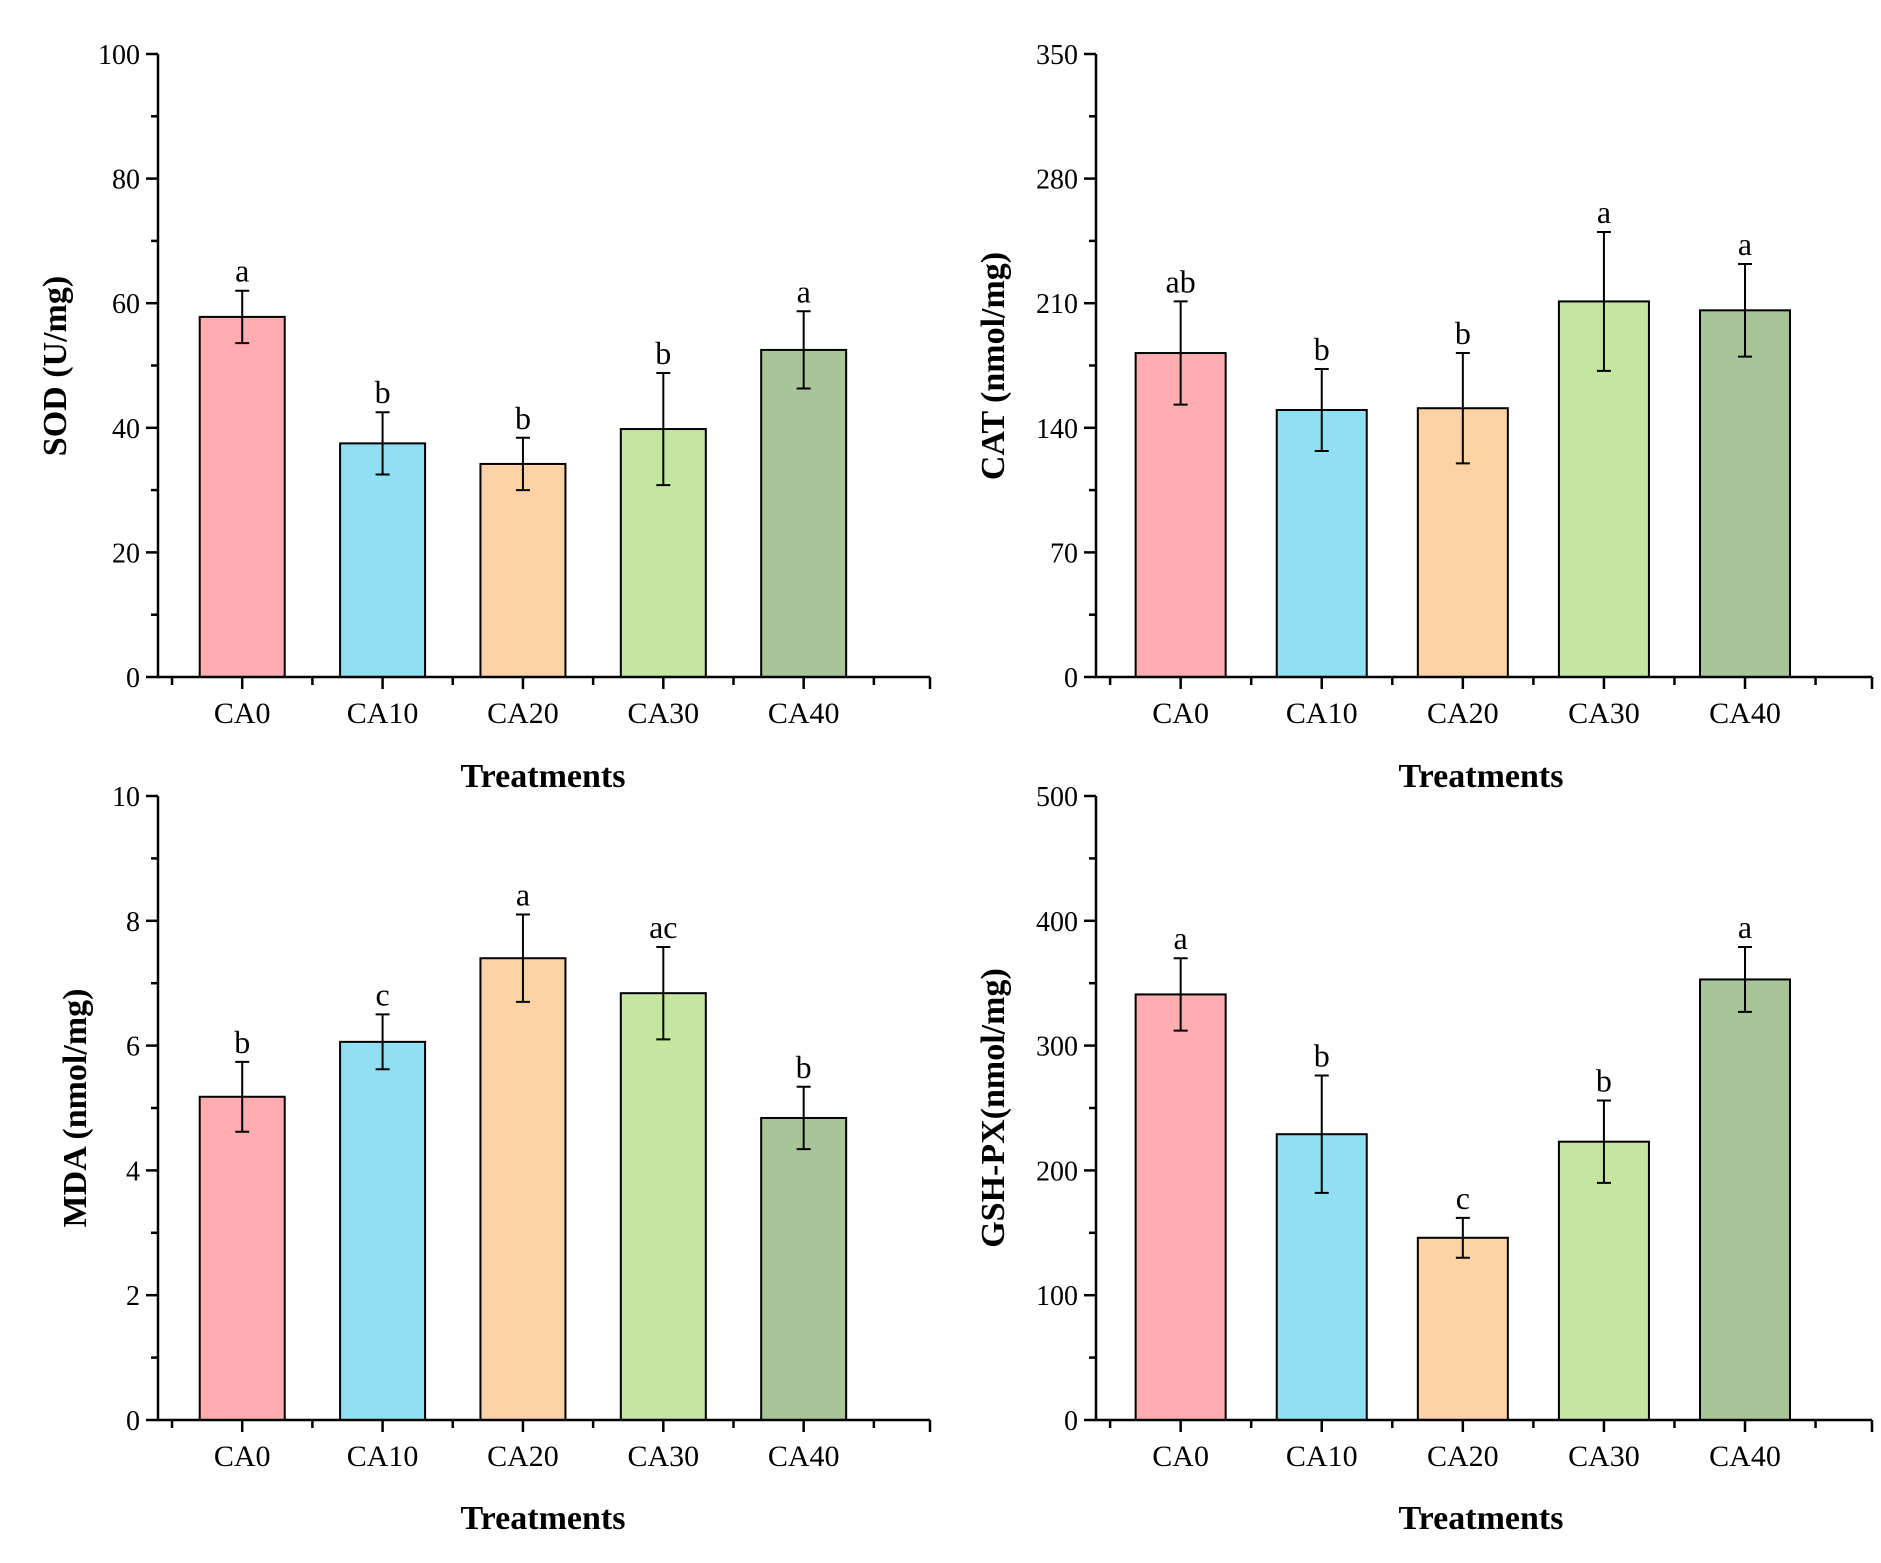 The height and width of the screenshot is (1563, 1881). Describe the element at coordinates (523, 1456) in the screenshot. I see `mda-x-tick-label-ca20: CA20` at that location.